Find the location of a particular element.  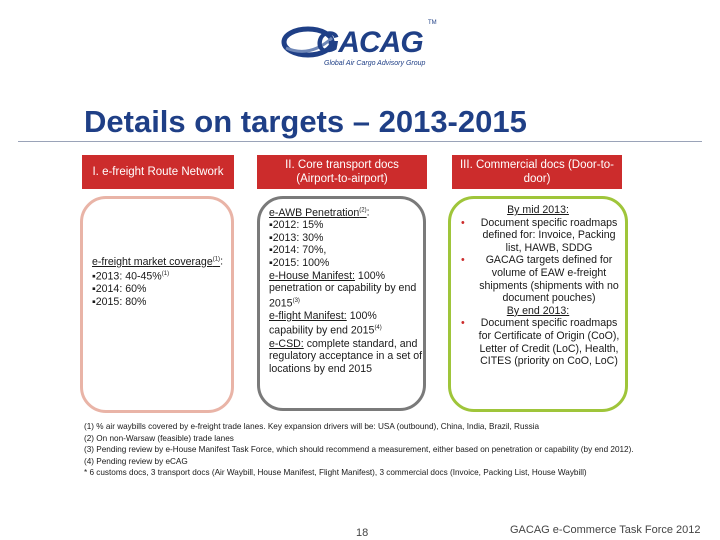

end-2013-heading: By end 2013: is located at coordinates (538, 310).